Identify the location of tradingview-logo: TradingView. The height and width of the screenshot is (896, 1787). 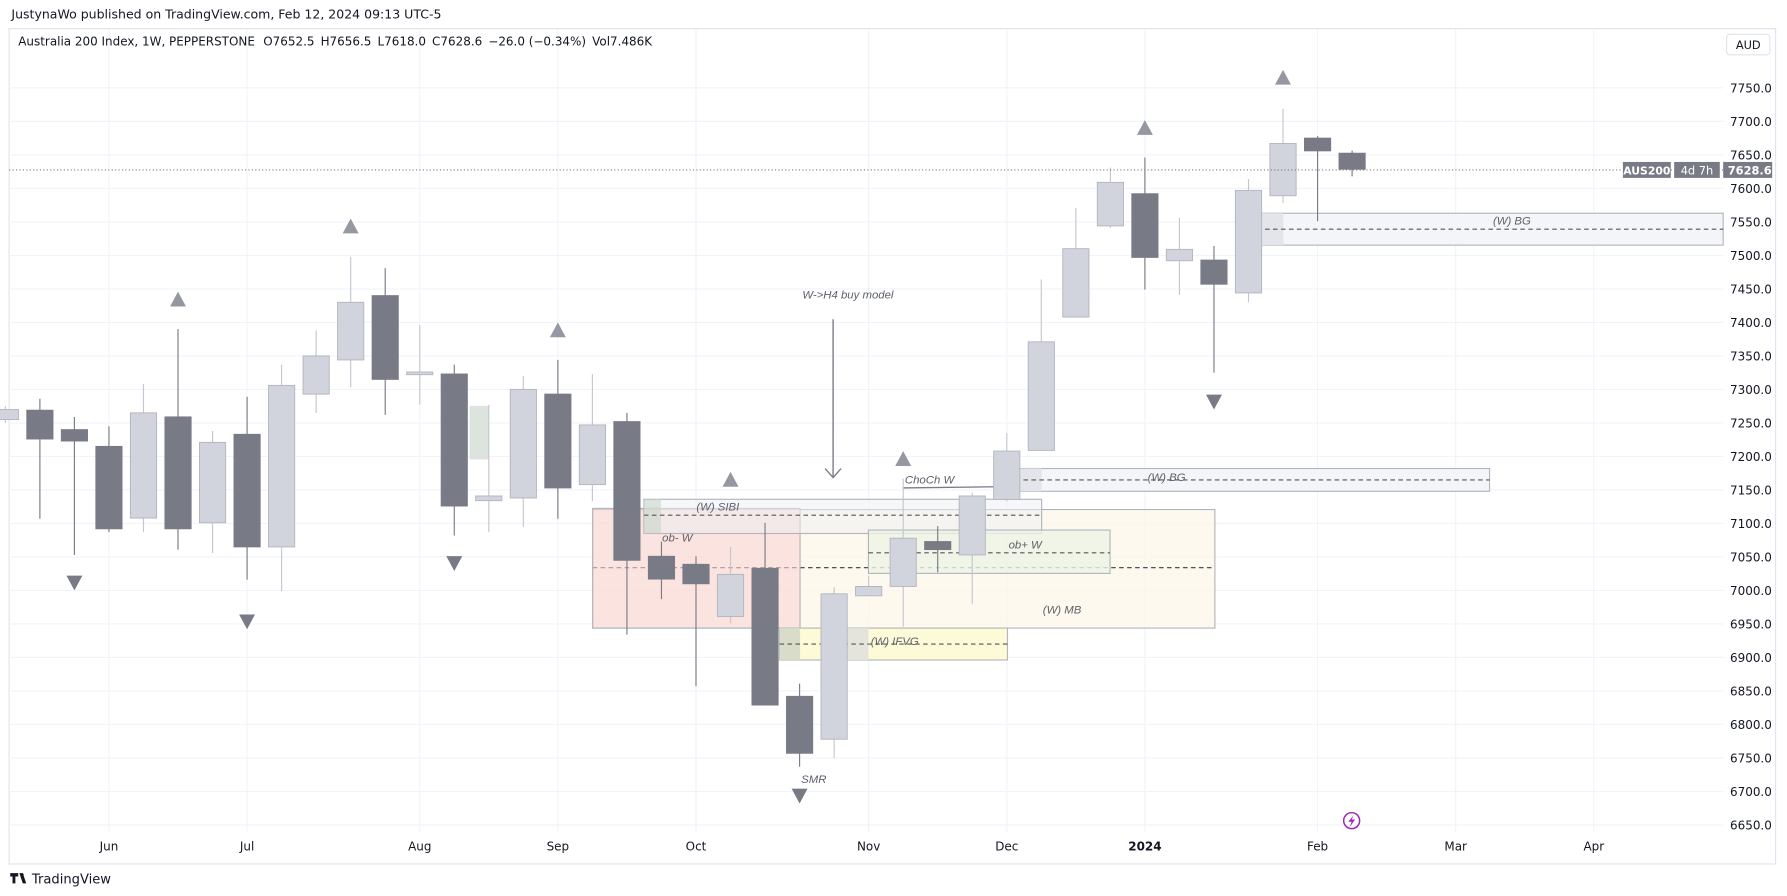
(60, 879).